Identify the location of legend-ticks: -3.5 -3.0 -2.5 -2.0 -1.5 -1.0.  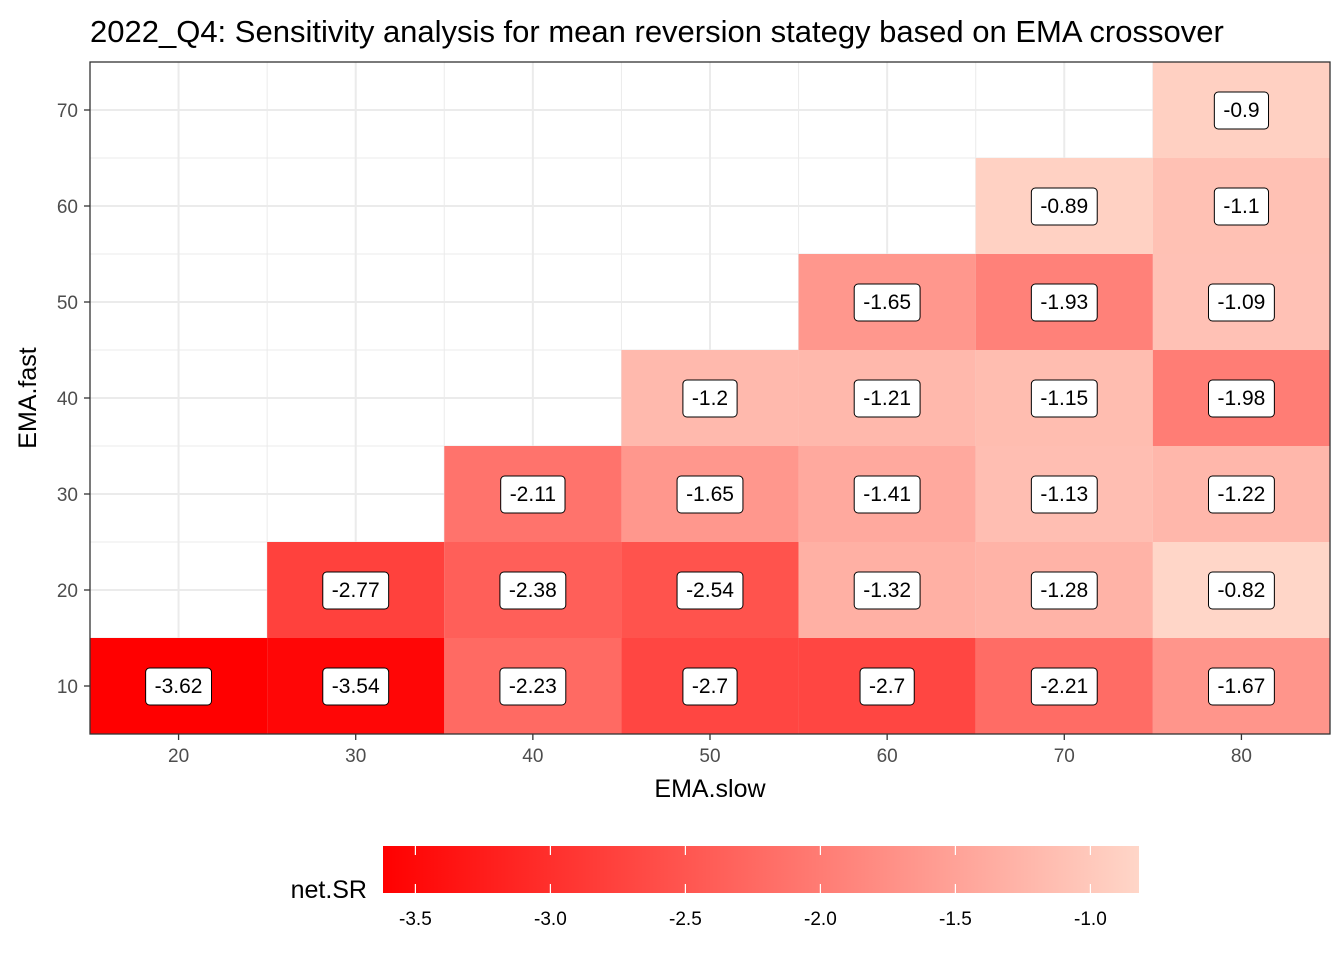
(753, 888).